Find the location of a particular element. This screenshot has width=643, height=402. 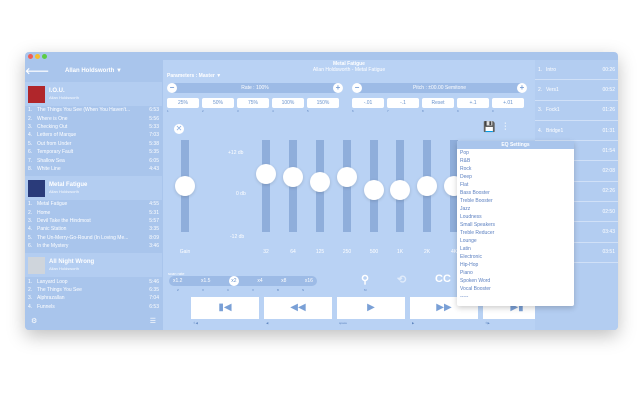

album-header: All Night Wrong Allan Holdsworth is located at coordinates (93, 265).